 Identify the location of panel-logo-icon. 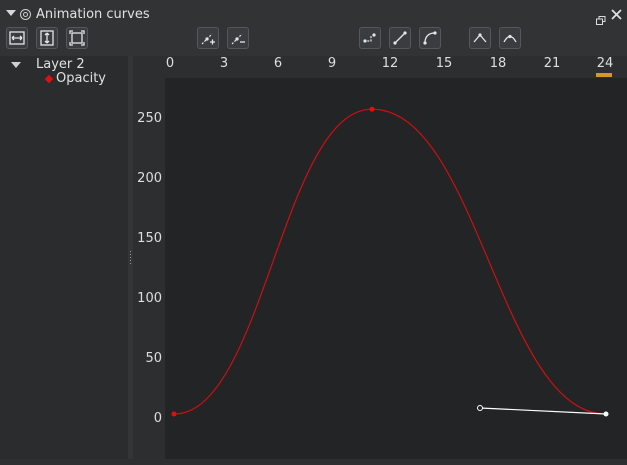
(25, 14).